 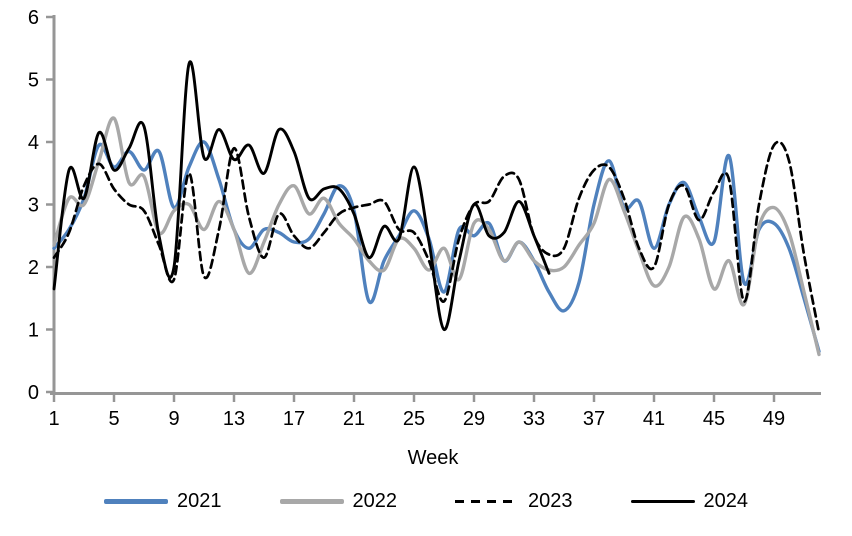 What do you see at coordinates (714, 419) in the screenshot?
I see `x-axis-tick-label: 45` at bounding box center [714, 419].